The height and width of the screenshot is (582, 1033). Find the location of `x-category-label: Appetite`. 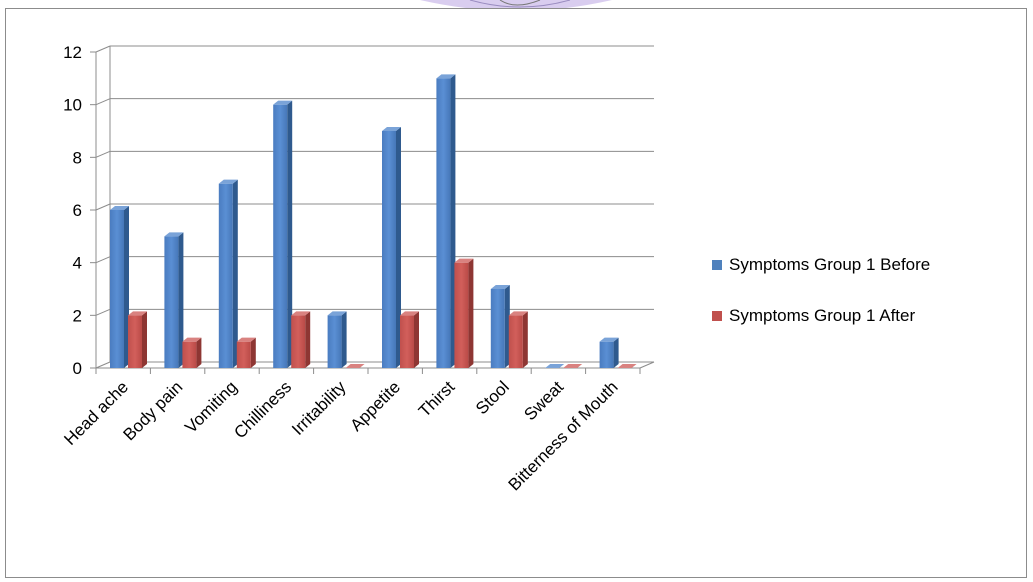

x-category-label: Appetite is located at coordinates (375, 406).